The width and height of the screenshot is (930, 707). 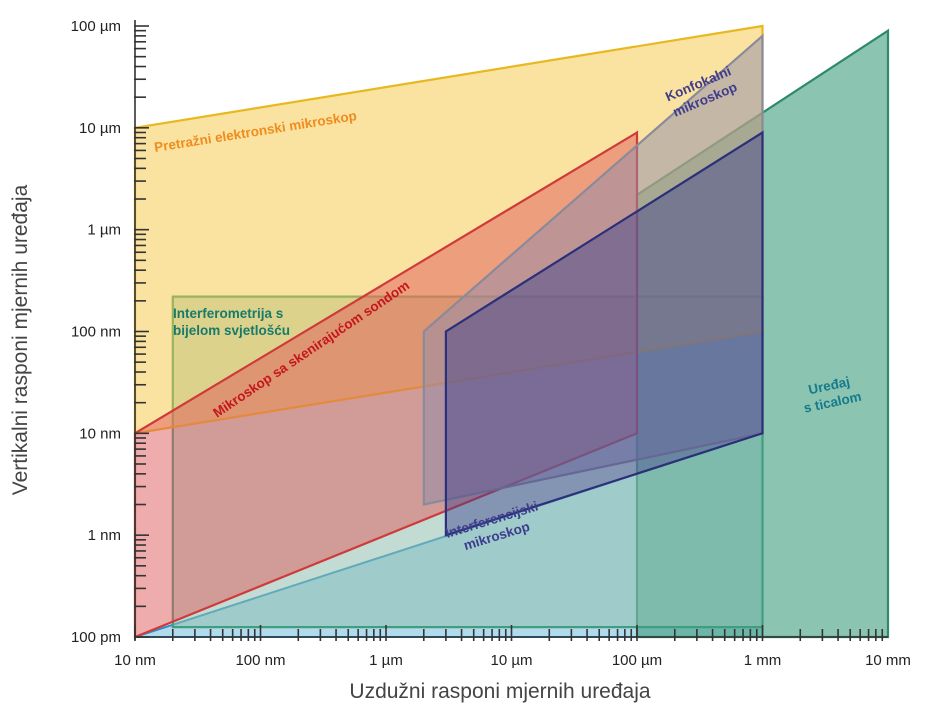 I want to click on x-tick-label: 10 nm, so click(x=135, y=660).